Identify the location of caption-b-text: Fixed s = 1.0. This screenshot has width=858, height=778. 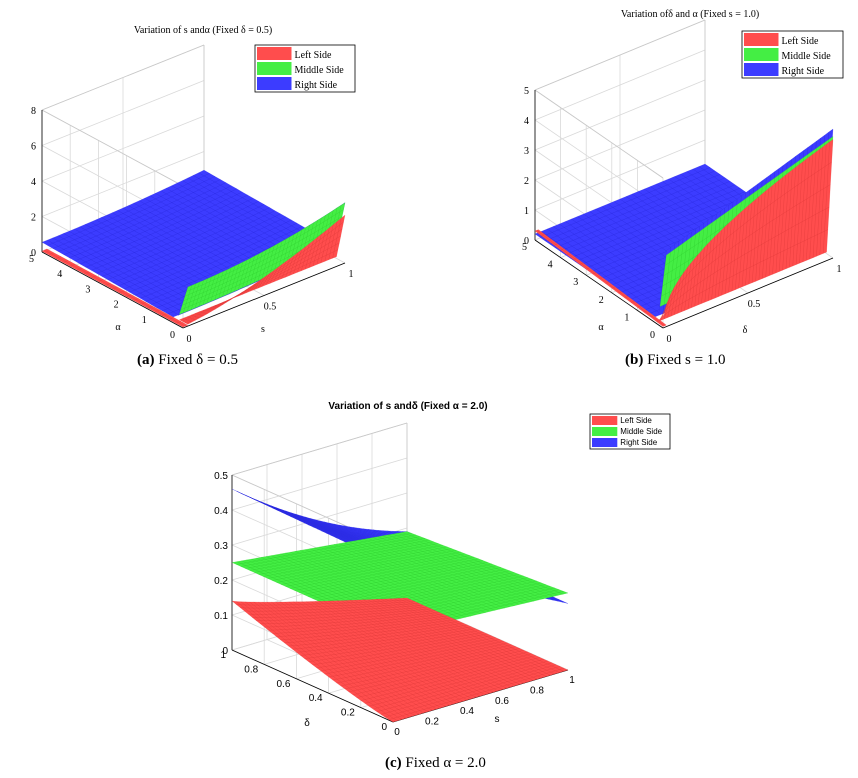
(686, 360).